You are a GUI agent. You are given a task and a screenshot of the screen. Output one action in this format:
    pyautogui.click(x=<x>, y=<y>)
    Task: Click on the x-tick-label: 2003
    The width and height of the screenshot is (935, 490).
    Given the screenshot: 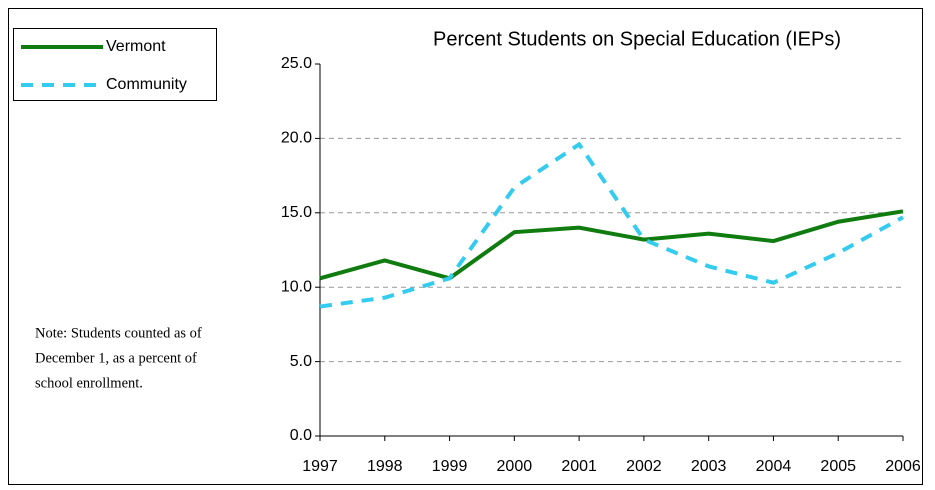 What is the action you would take?
    pyautogui.click(x=709, y=466)
    